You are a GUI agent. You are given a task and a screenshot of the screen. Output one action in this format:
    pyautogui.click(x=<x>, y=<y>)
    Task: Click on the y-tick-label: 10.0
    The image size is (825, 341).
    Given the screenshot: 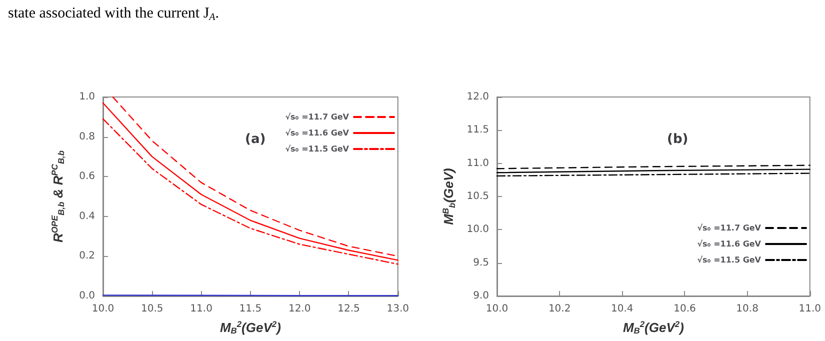 What is the action you would take?
    pyautogui.click(x=477, y=230)
    